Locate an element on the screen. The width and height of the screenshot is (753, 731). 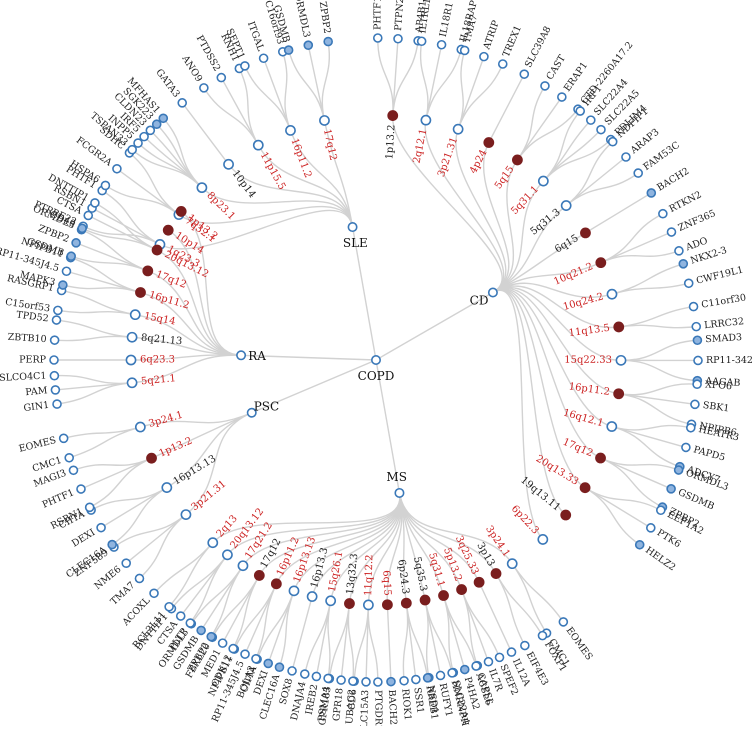
edge-cd-6q15-bach2 is located at coordinates (618, 213).